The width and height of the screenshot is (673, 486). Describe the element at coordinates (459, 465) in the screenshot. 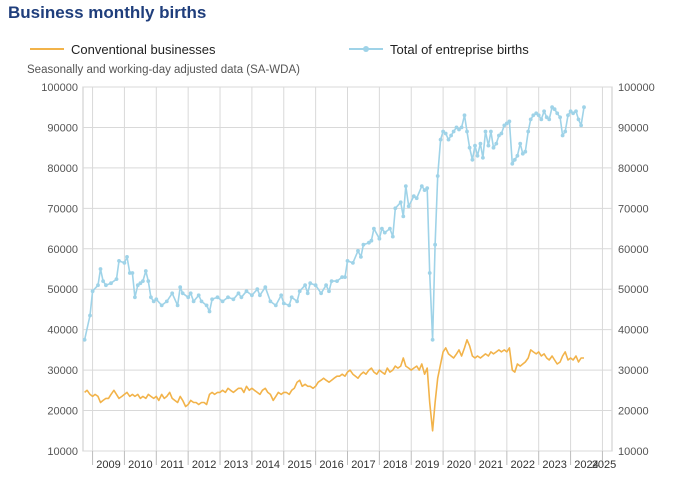

I see `x-tick-label: 2020` at that location.